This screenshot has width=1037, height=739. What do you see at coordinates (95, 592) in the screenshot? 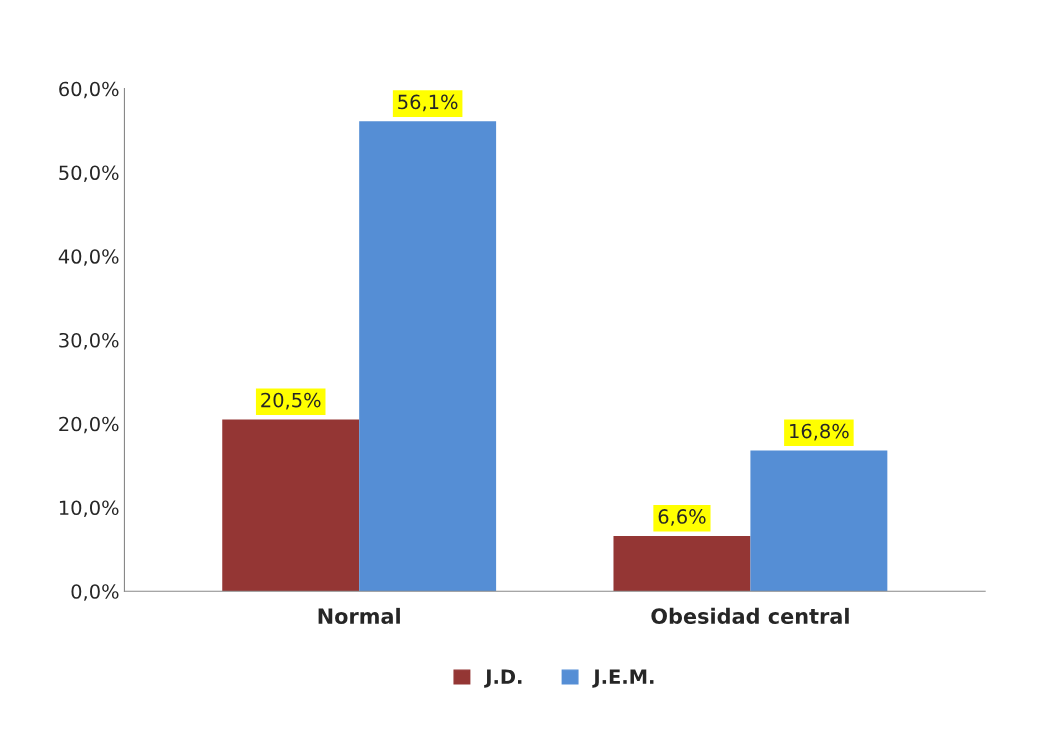
I see `y-tick-label: 0,0%` at bounding box center [95, 592].